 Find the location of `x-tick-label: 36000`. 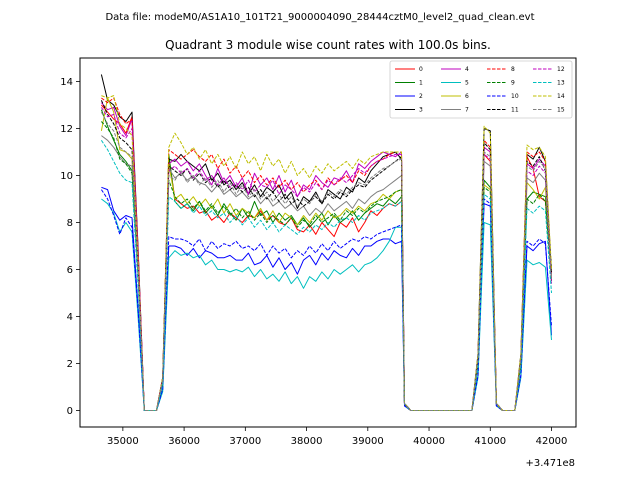

x-tick-label: 36000 is located at coordinates (184, 441).